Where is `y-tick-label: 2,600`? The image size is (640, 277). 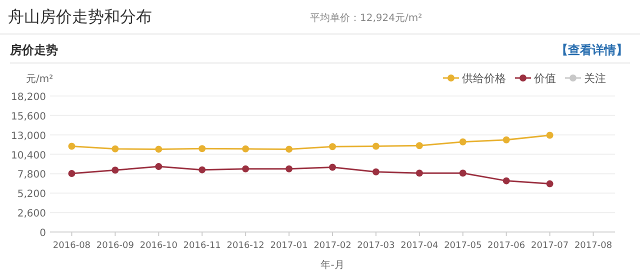
y-tick-label: 2,600 is located at coordinates (31, 214).